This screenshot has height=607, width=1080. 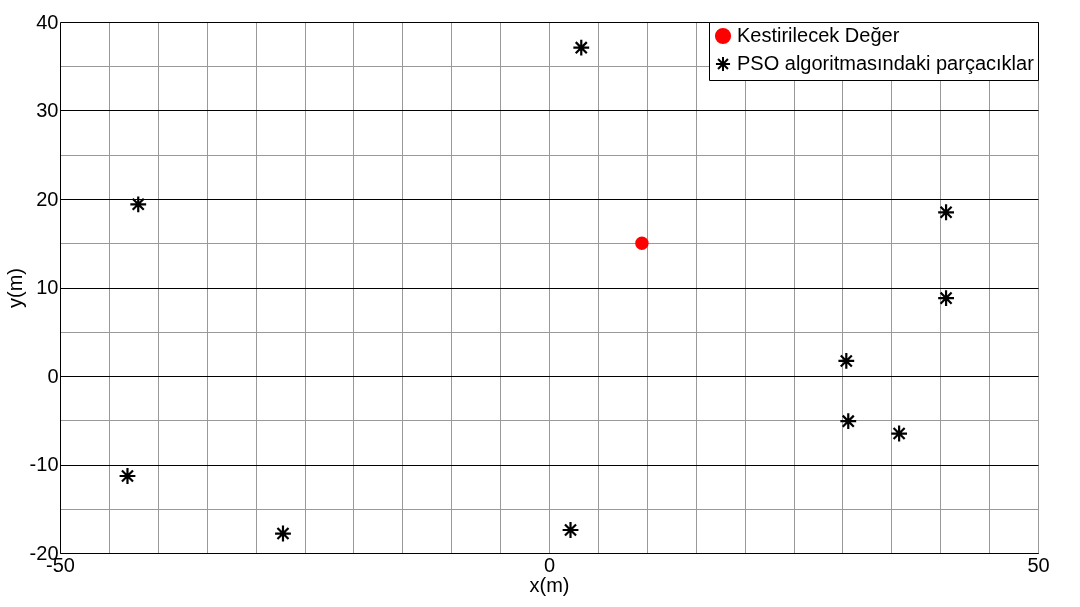 What do you see at coordinates (549, 564) in the screenshot?
I see `x-tick-label: 0` at bounding box center [549, 564].